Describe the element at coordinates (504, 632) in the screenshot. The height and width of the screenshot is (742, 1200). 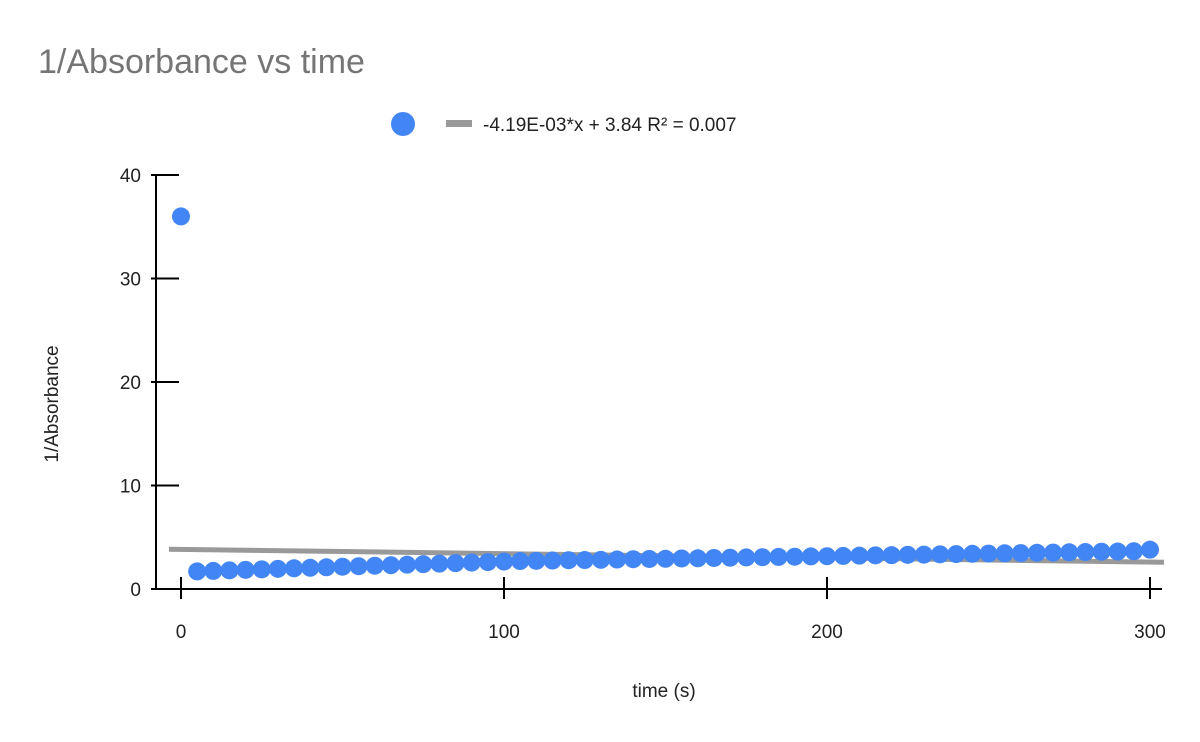
I see `x-tick-label: 100` at that location.